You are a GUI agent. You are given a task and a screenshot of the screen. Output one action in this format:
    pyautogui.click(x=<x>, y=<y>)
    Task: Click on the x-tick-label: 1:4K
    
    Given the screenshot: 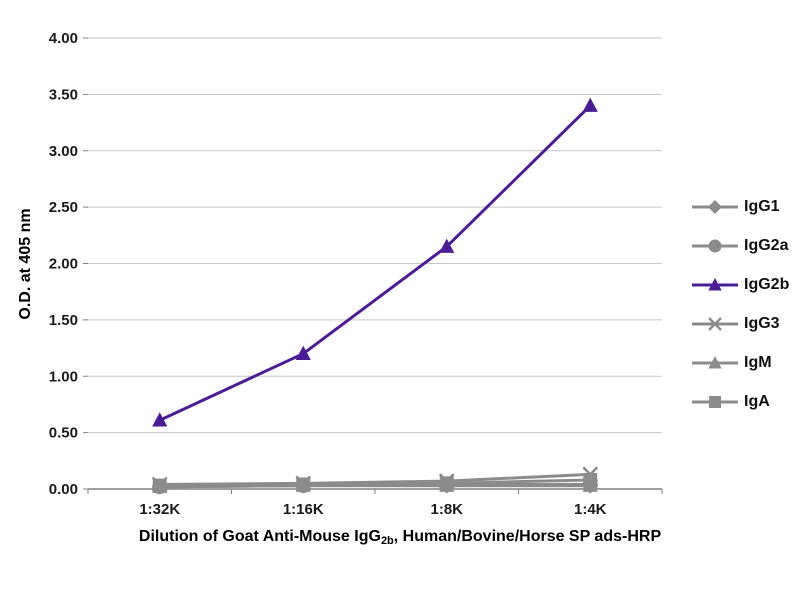 What is the action you would take?
    pyautogui.click(x=590, y=509)
    